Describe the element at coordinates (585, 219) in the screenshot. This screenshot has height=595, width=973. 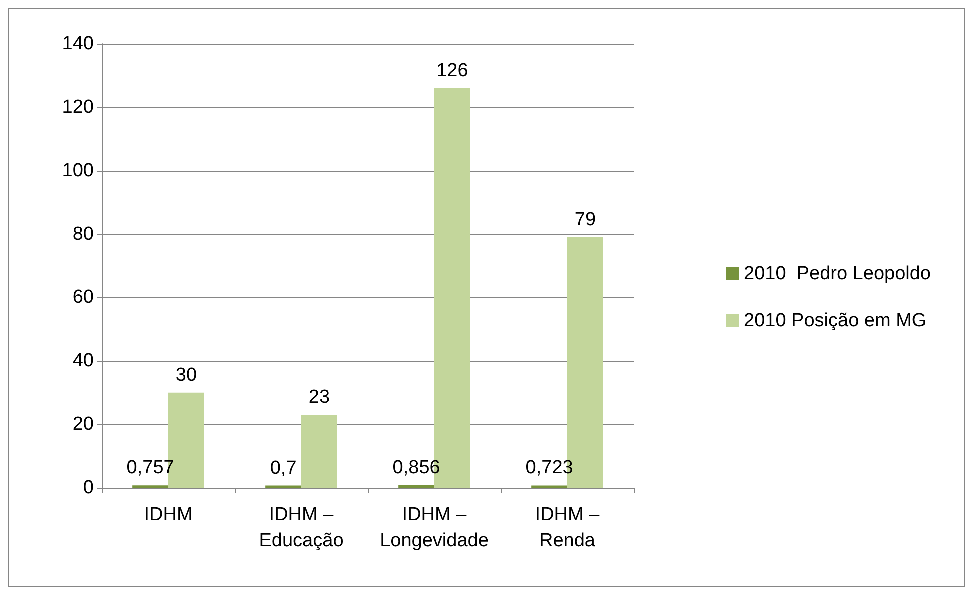
I see `data-label: 79` at that location.